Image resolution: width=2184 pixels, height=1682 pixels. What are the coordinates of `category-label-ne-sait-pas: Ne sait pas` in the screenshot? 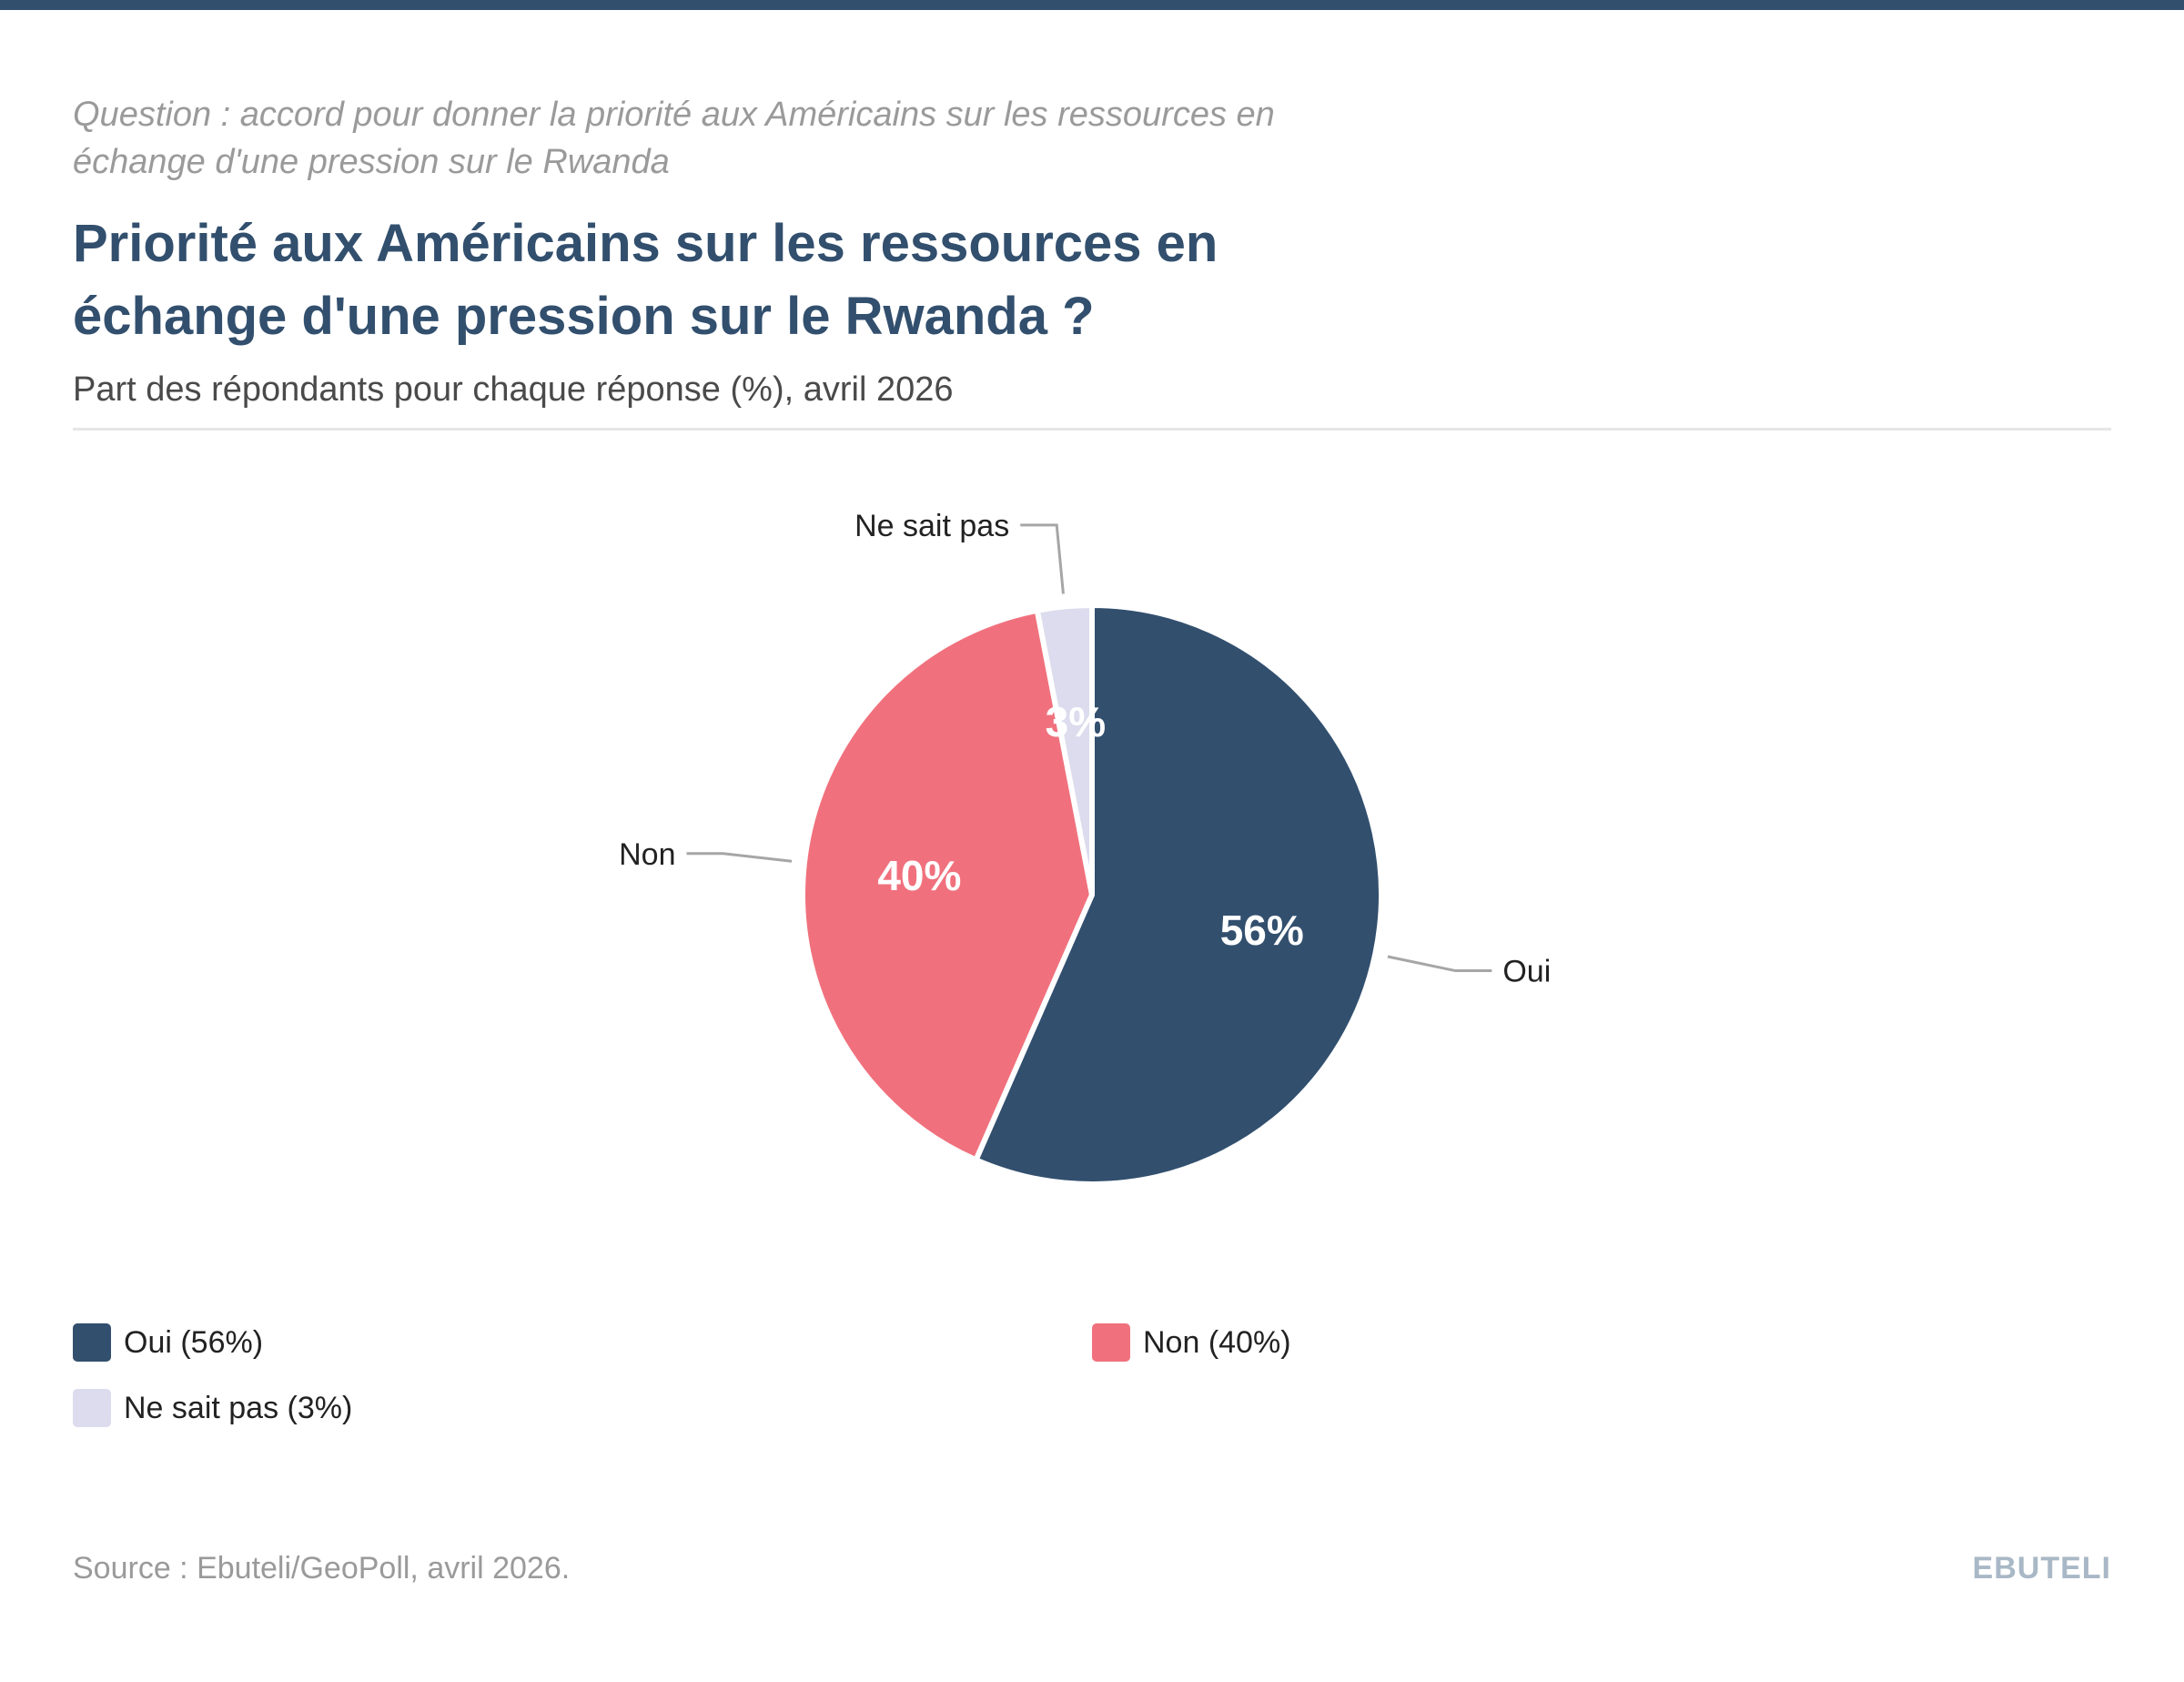 It's located at (932, 526).